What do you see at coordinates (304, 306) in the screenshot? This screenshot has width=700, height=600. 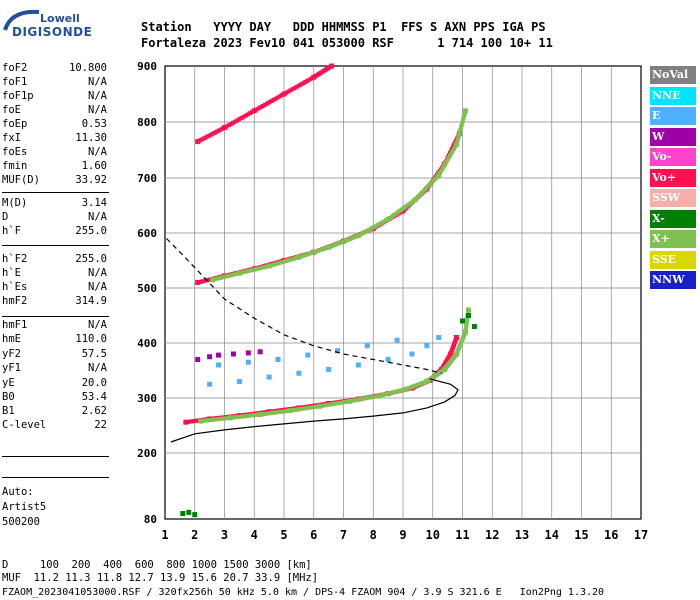 I see `muf-curve` at bounding box center [304, 306].